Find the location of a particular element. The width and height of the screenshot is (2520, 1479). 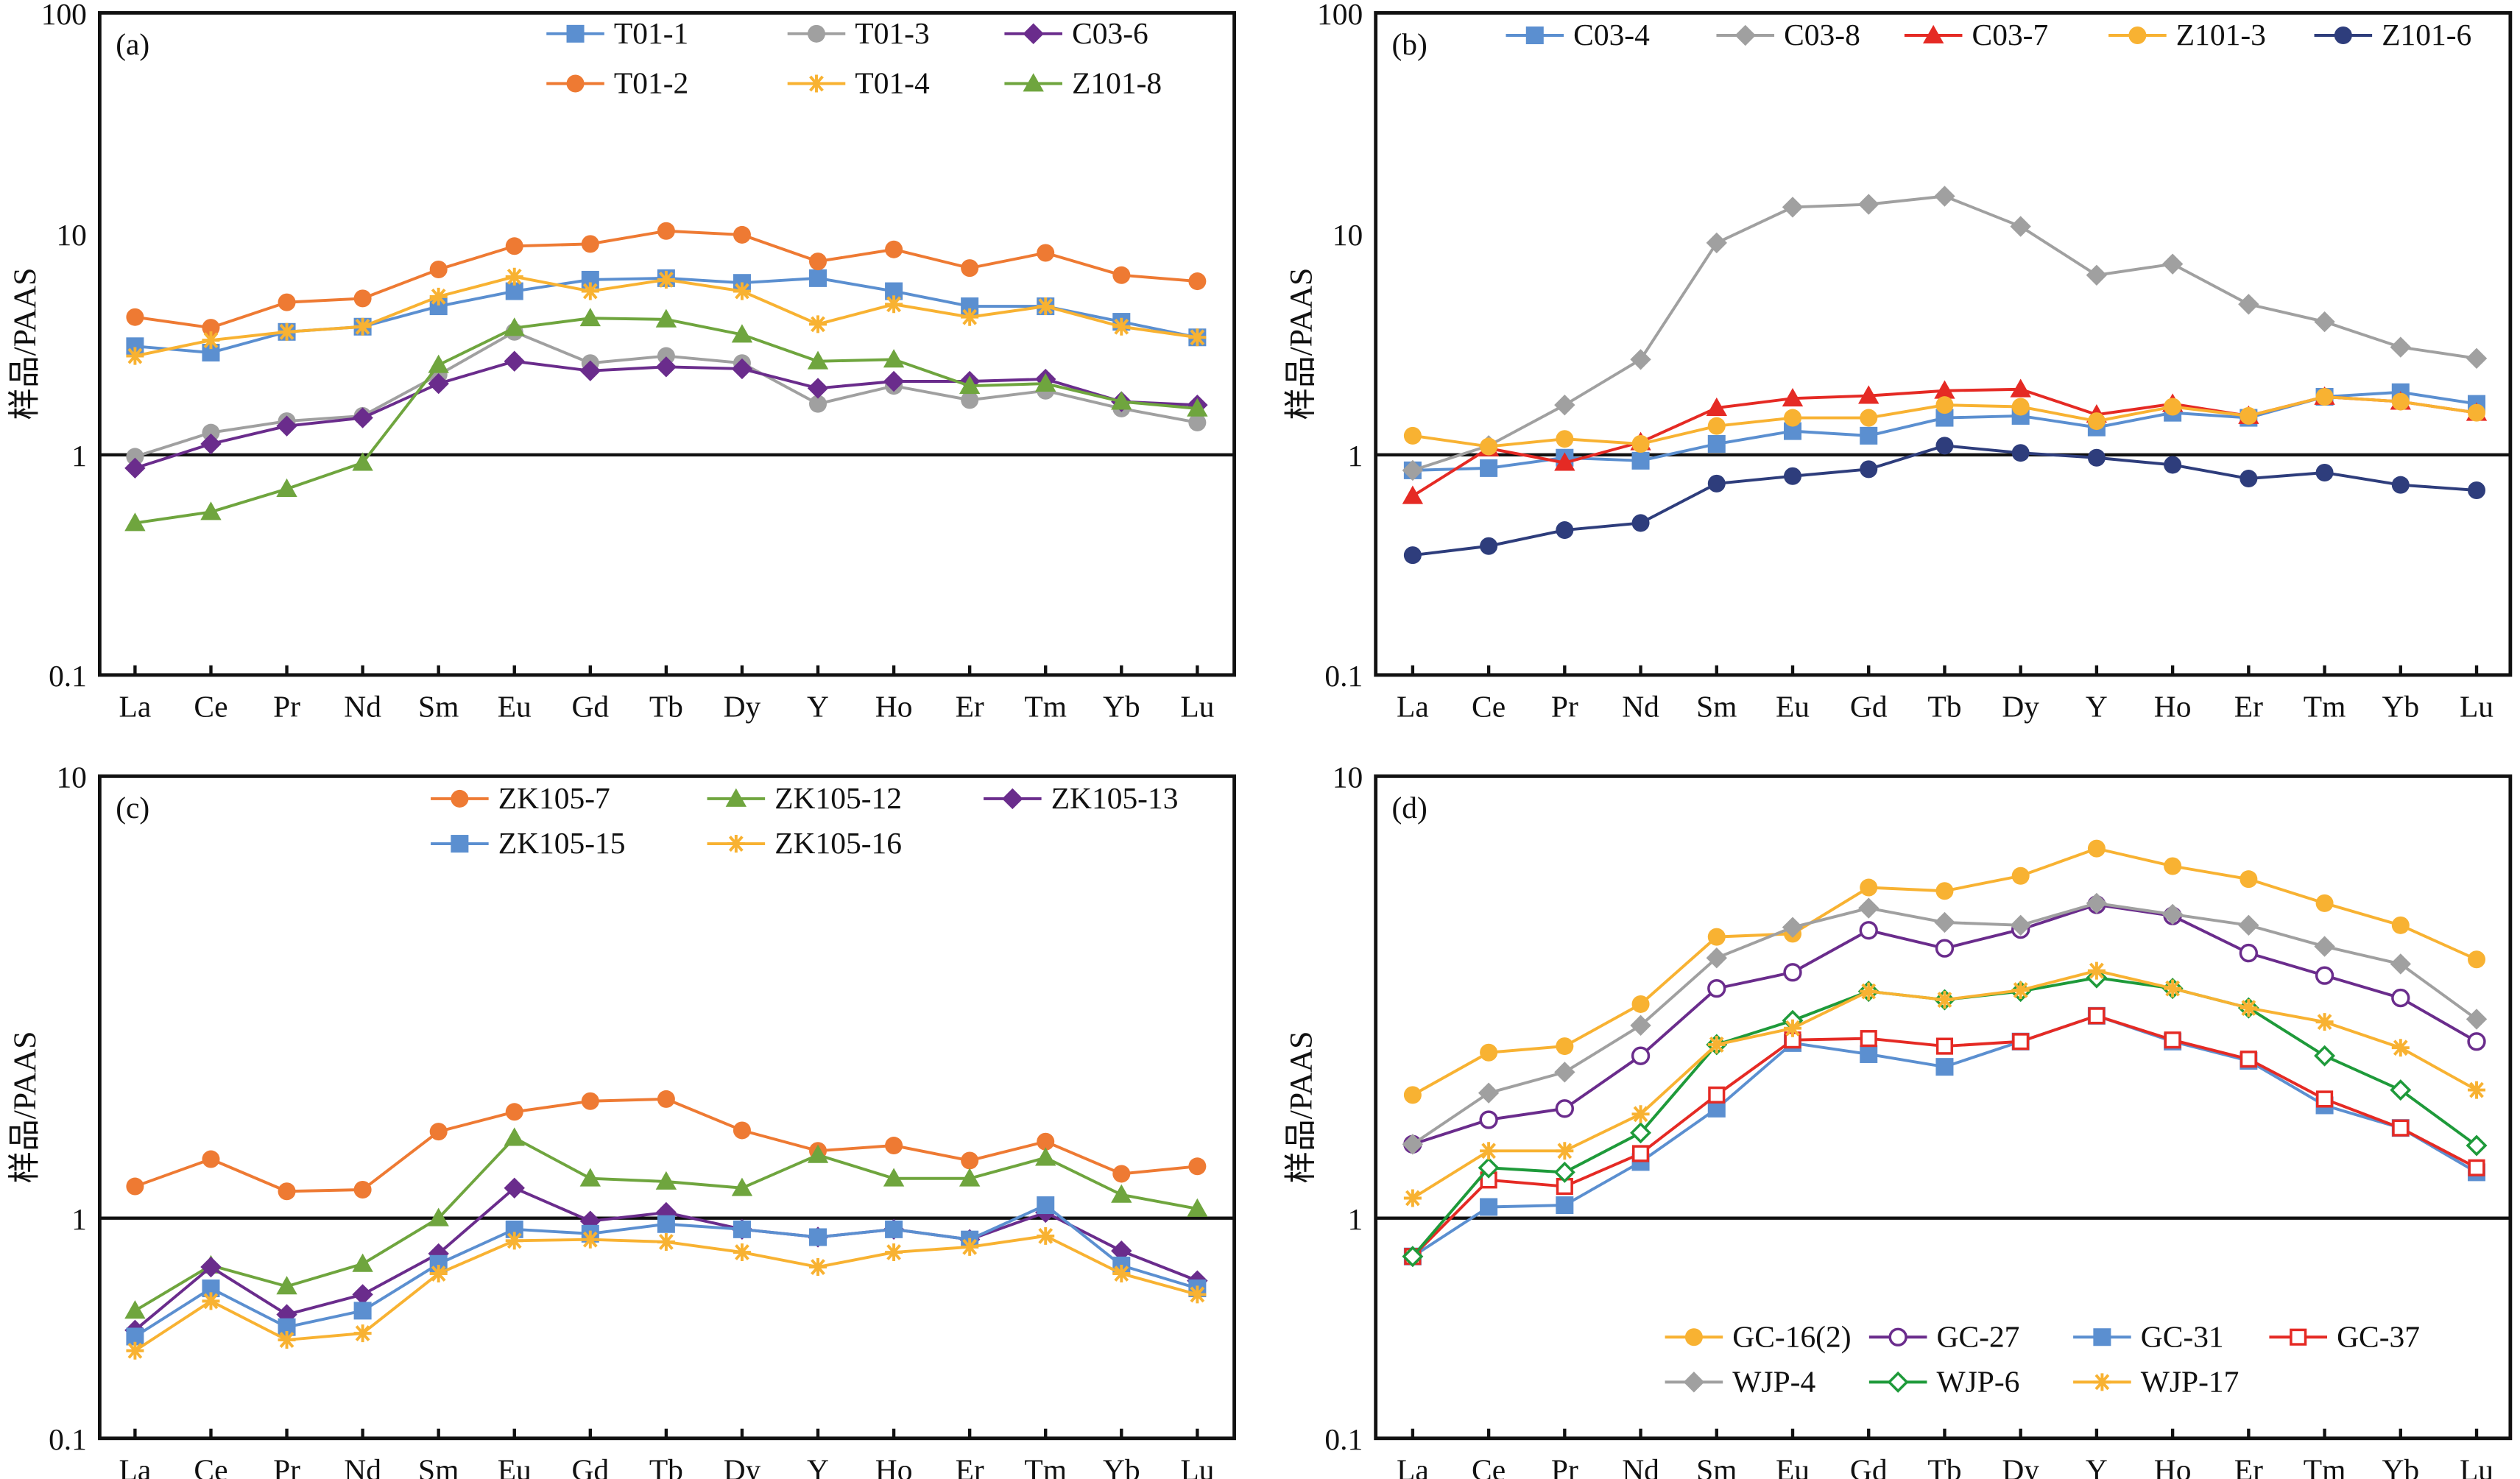

legend-label: T01-4 is located at coordinates (892, 83).